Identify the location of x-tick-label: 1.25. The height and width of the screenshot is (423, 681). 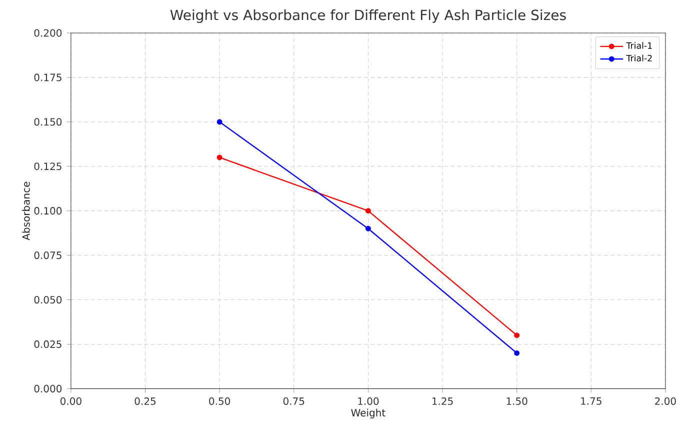
(442, 401).